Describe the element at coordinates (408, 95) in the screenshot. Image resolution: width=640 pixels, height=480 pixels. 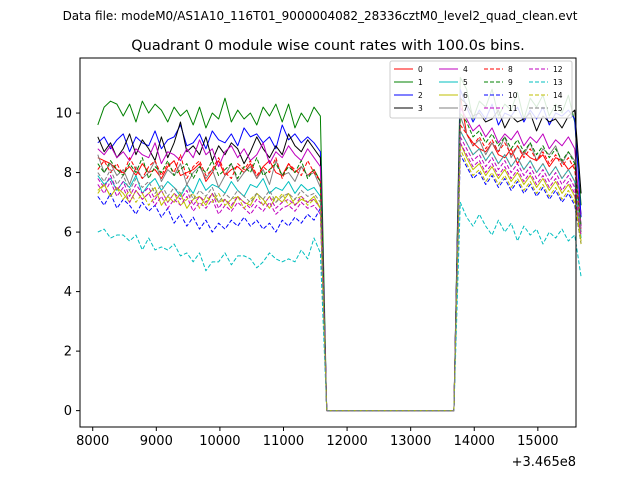
I see `legend-entry-2: 2` at that location.